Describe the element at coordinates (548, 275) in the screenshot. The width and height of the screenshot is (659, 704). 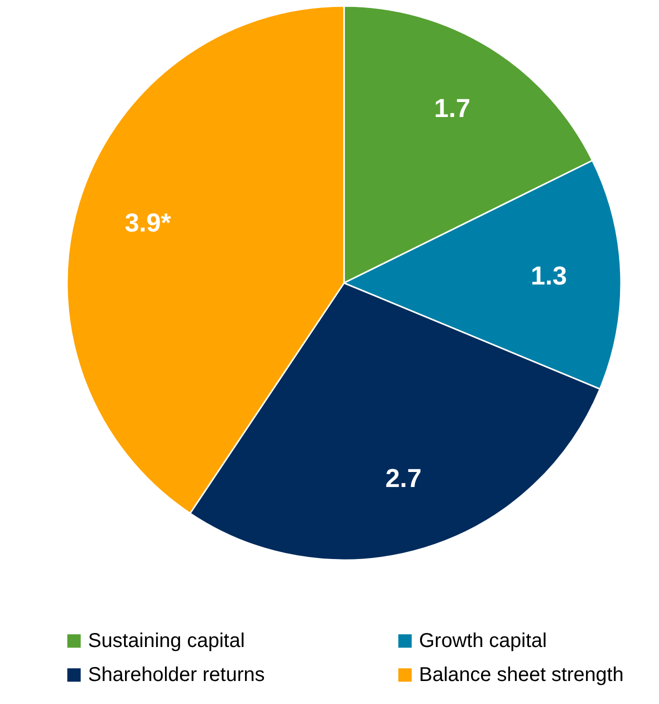
I see `data-label: 1.3` at that location.